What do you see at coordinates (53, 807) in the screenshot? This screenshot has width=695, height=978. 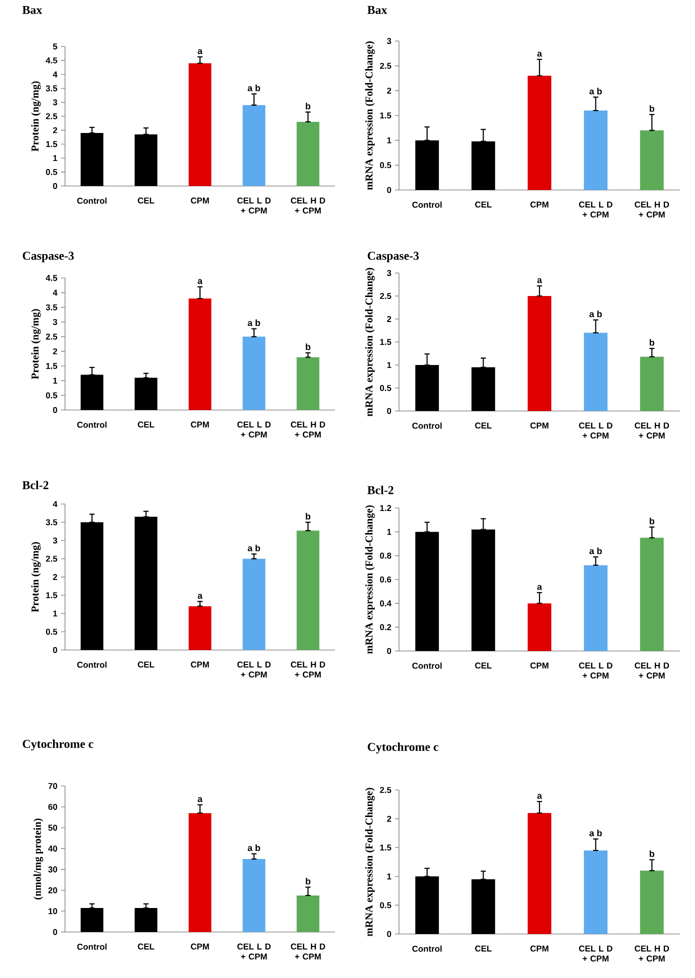 I see `y-tick-label: 60` at bounding box center [53, 807].